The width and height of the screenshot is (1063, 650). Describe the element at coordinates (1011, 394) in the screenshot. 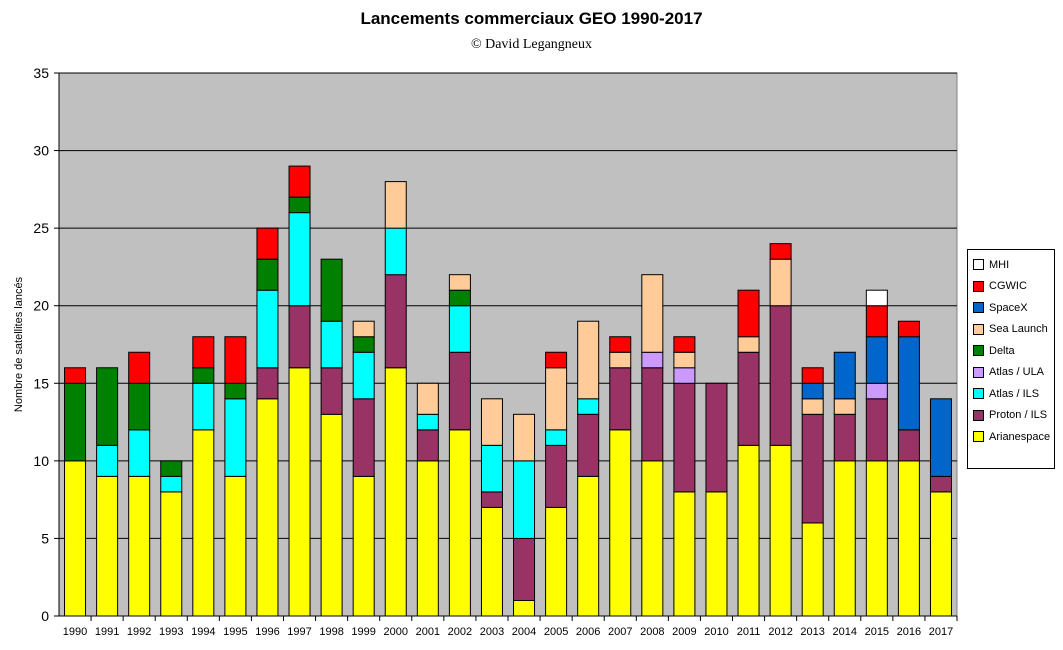

I see `legend-item: Atlas / ILS` at that location.